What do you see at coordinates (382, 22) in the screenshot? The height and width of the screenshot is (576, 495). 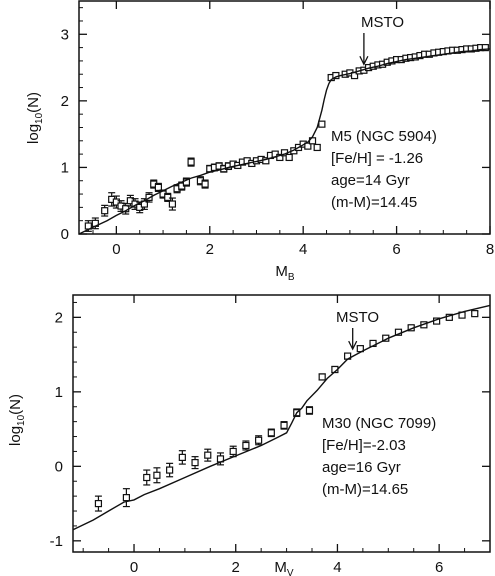 I see `m5-msto-label: MSTO` at bounding box center [382, 22].